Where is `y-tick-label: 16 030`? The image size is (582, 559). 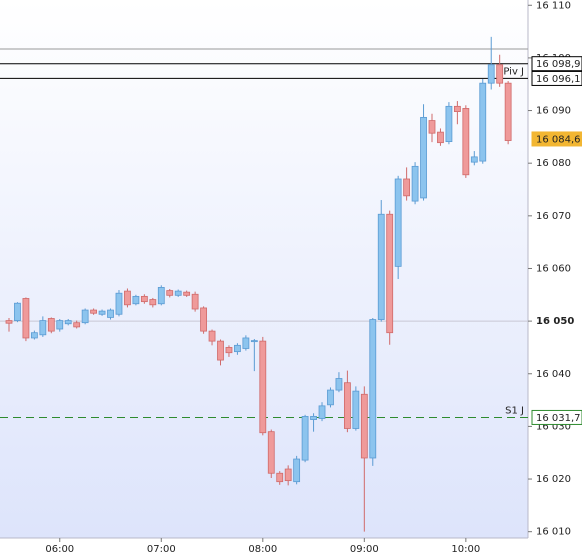 y-tick-label: 16 030 is located at coordinates (553, 426).